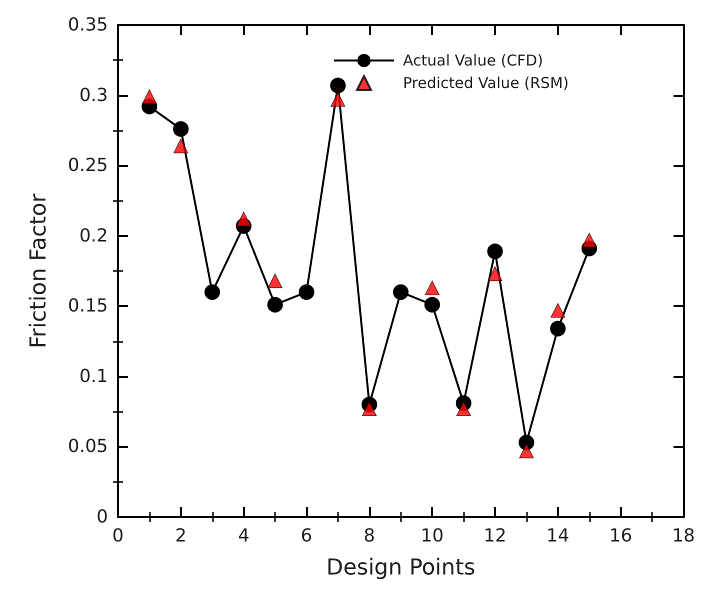  Describe the element at coordinates (39, 270) in the screenshot. I see `y-axis-title: Friction Factor` at that location.